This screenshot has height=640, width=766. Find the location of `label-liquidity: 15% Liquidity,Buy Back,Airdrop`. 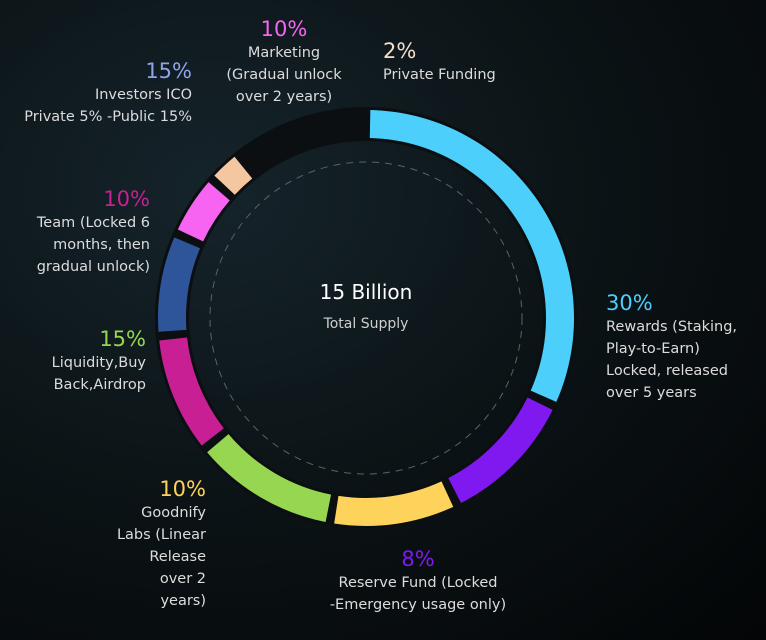

label-liquidity: 15% Liquidity,Buy Back,Airdrop is located at coordinates (83, 361).